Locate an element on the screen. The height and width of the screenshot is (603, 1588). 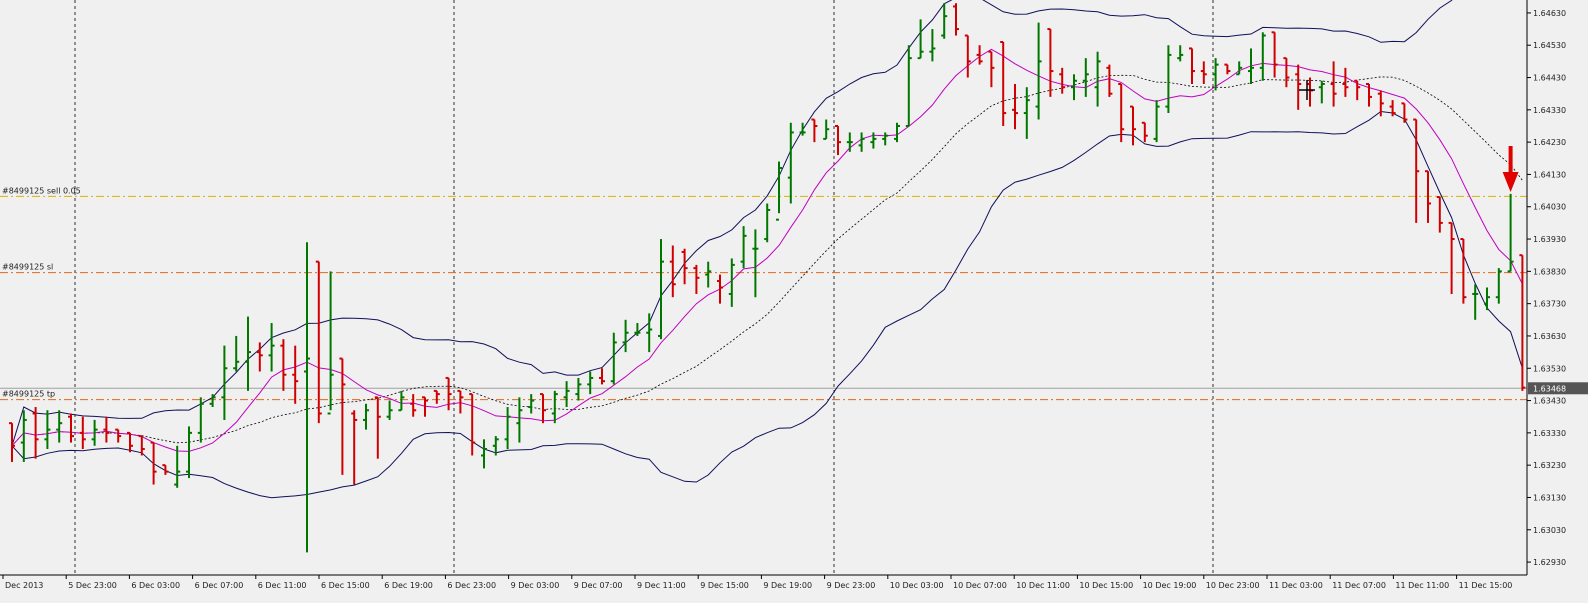
x-tick-label-23: 11 Dec 15:00 is located at coordinates (1486, 585).